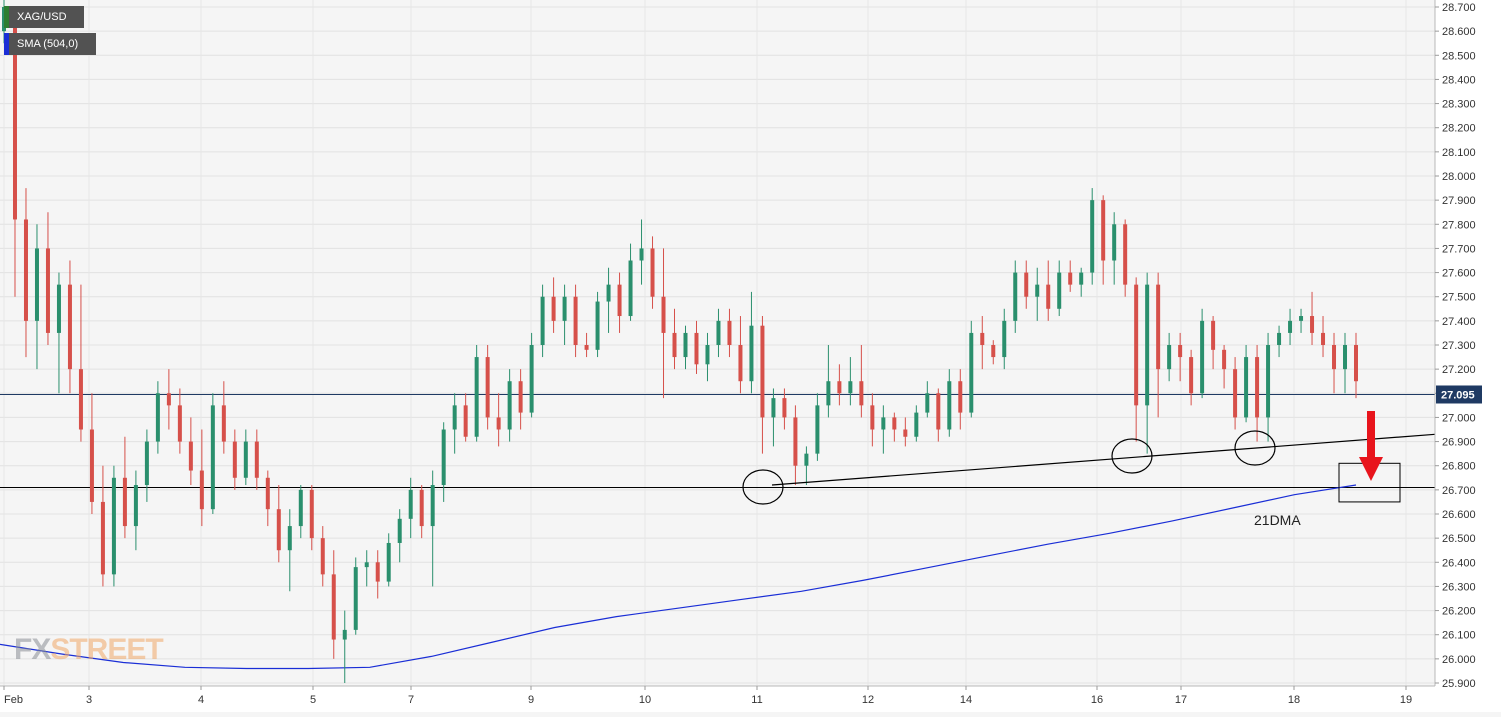 This screenshot has width=1501, height=717. Describe the element at coordinates (1459, 322) in the screenshot. I see `price-tick-label: 27.400` at that location.